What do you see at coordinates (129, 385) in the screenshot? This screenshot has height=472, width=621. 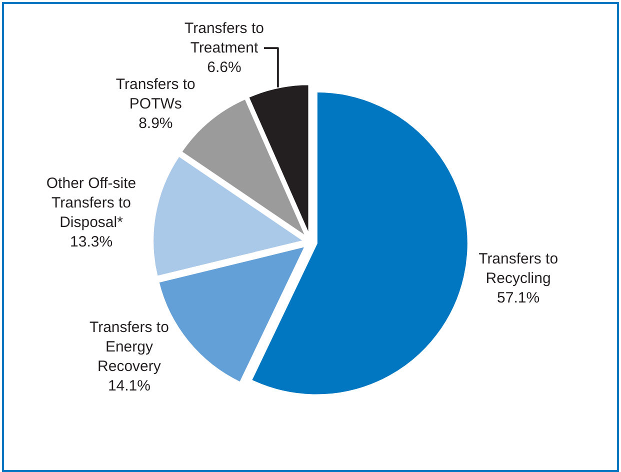 I see `data-label: 14.1%` at bounding box center [129, 385].